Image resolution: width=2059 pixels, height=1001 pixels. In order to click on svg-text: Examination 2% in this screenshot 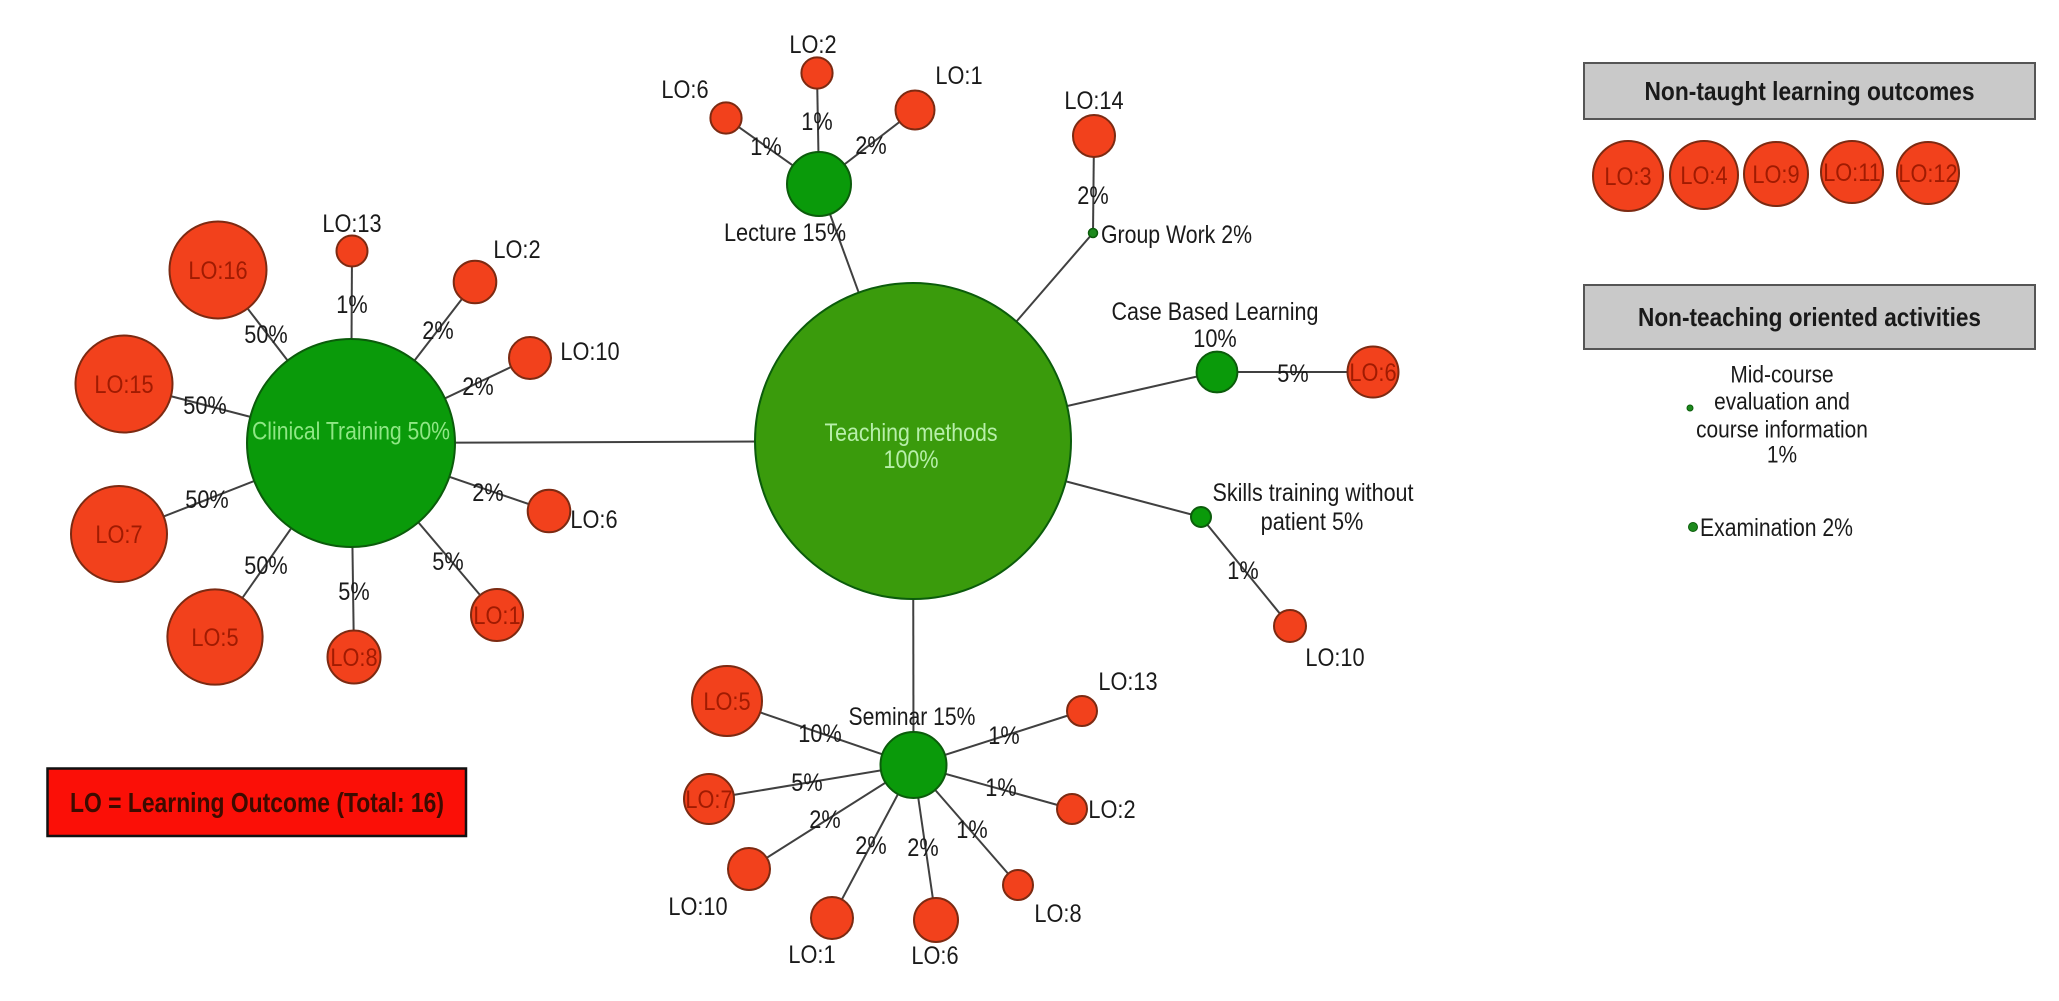, I will do `click(1776, 528)`.